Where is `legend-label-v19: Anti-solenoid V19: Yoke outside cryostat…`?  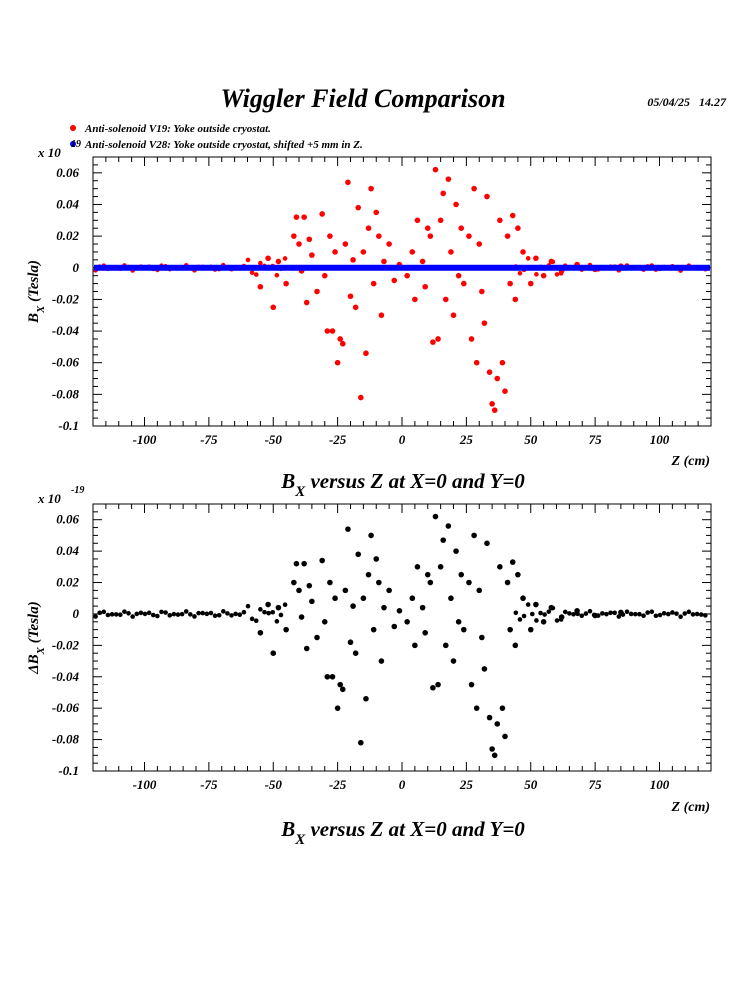
legend-label-v19: Anti-solenoid V19: Yoke outside cryostat… is located at coordinates (178, 129).